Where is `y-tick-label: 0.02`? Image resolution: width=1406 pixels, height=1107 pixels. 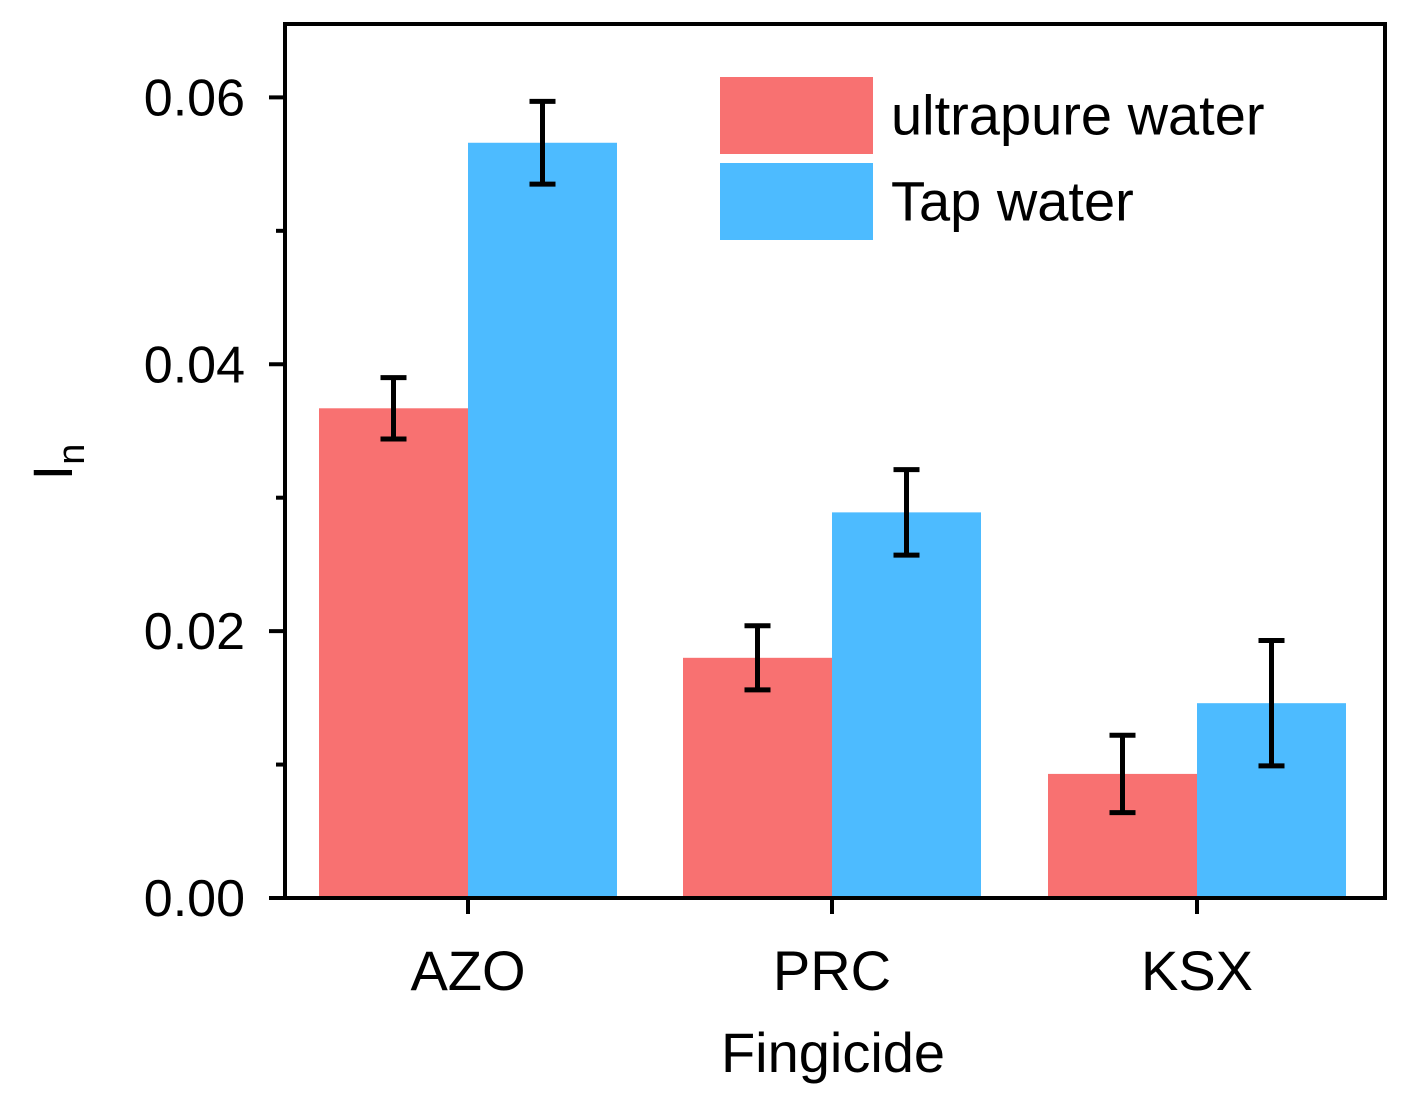 y-tick-label: 0.02 is located at coordinates (194, 632).